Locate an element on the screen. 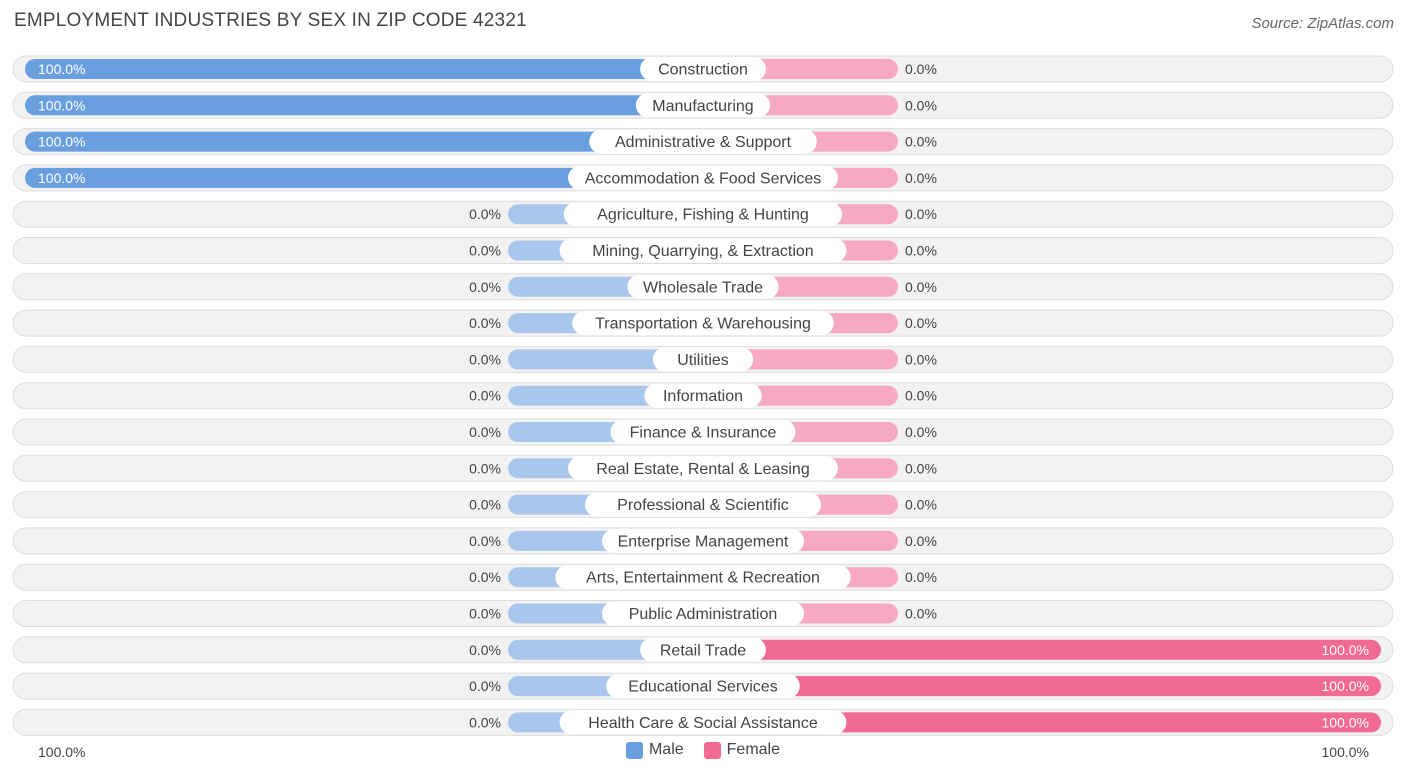 The height and width of the screenshot is (776, 1406). bar-row: Construction 100.0% 0.0% is located at coordinates (703, 69).